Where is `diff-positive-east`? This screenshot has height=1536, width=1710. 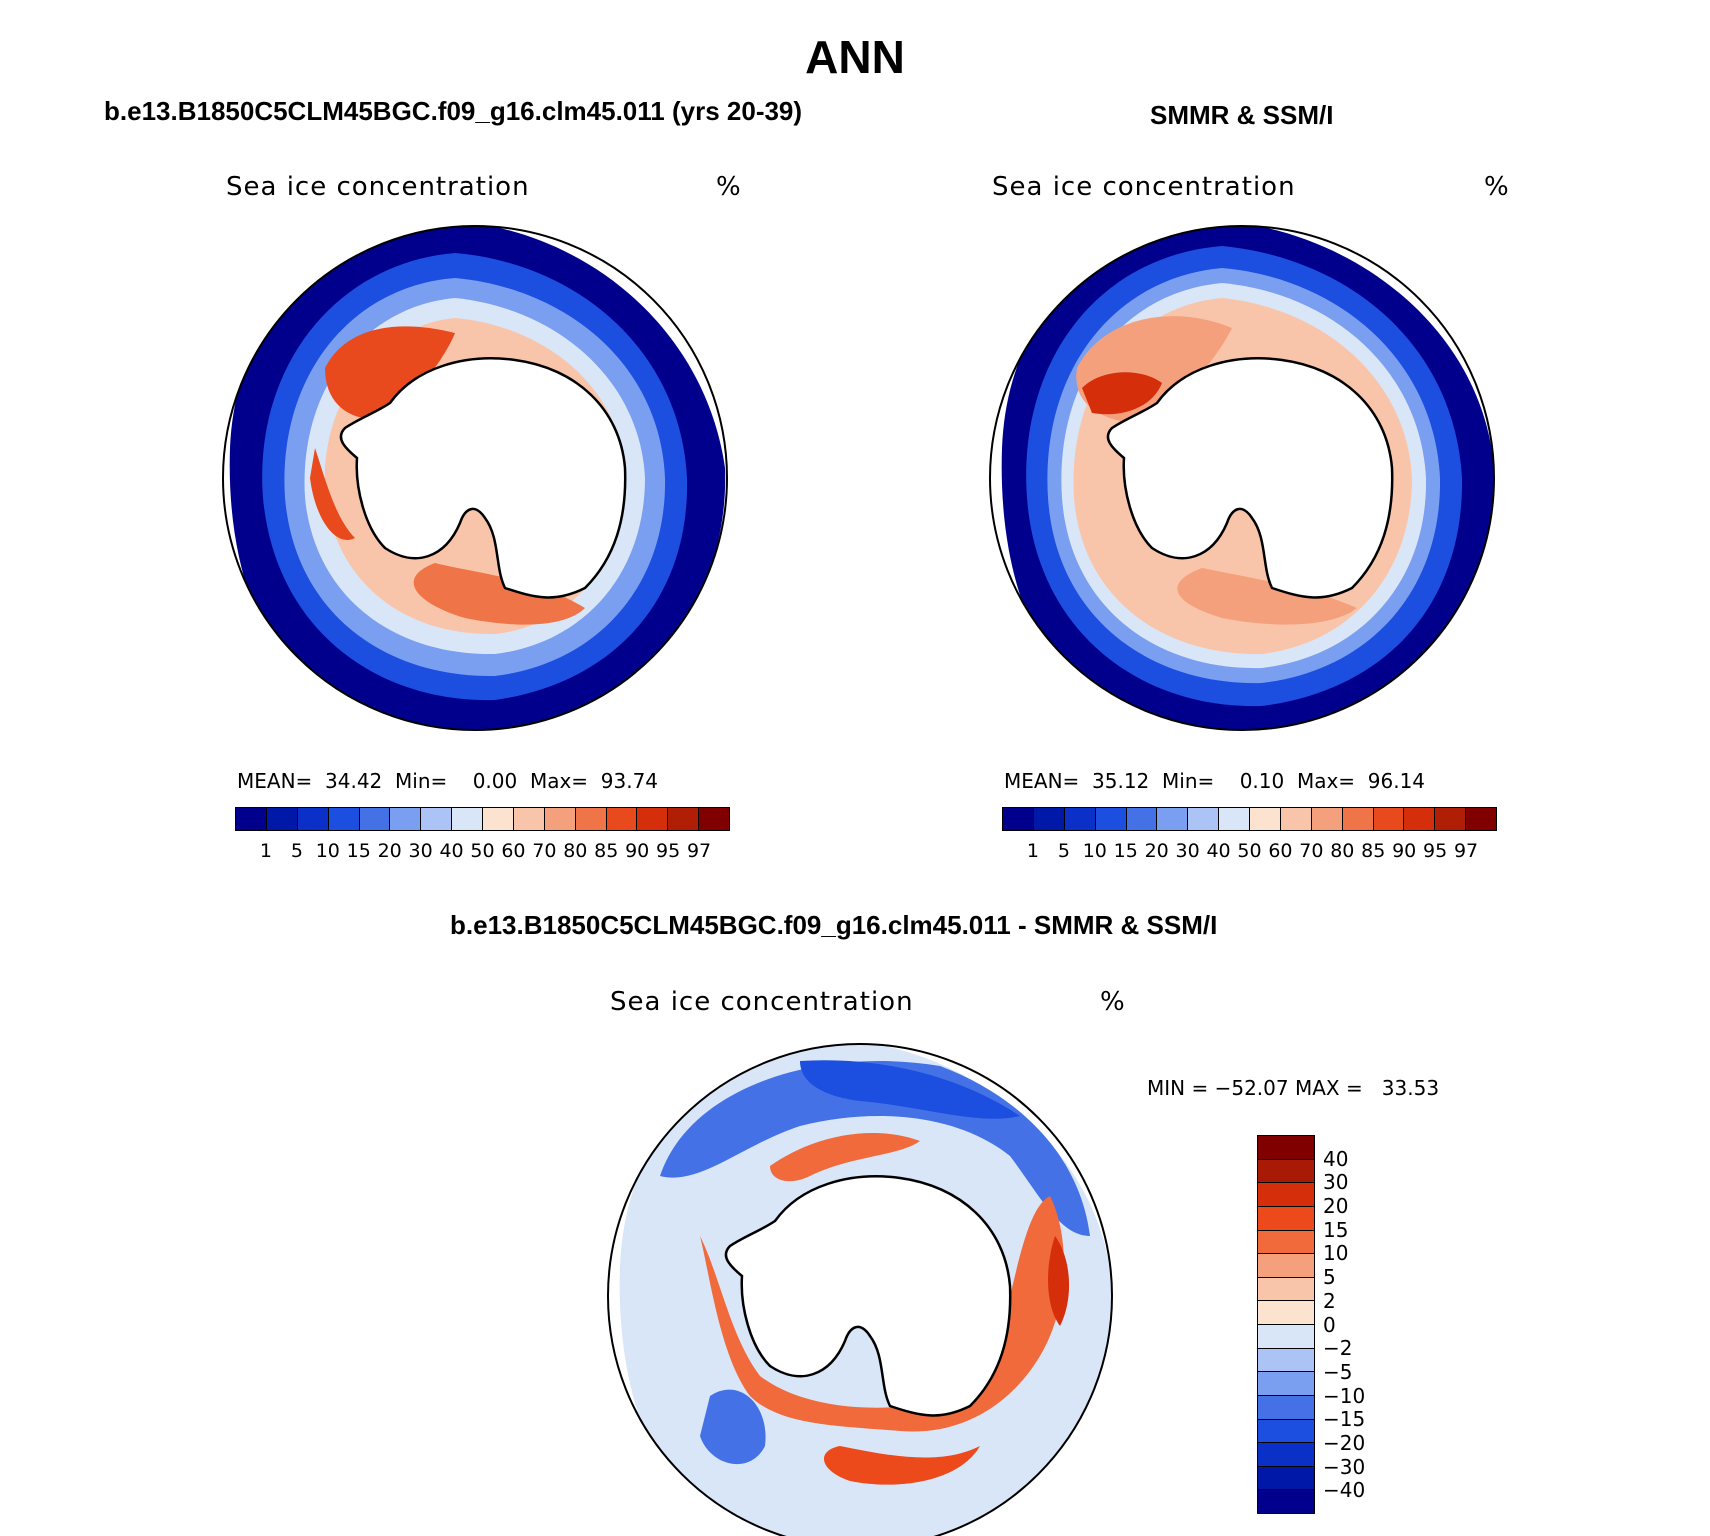 diff-positive-east is located at coordinates (1059, 1281).